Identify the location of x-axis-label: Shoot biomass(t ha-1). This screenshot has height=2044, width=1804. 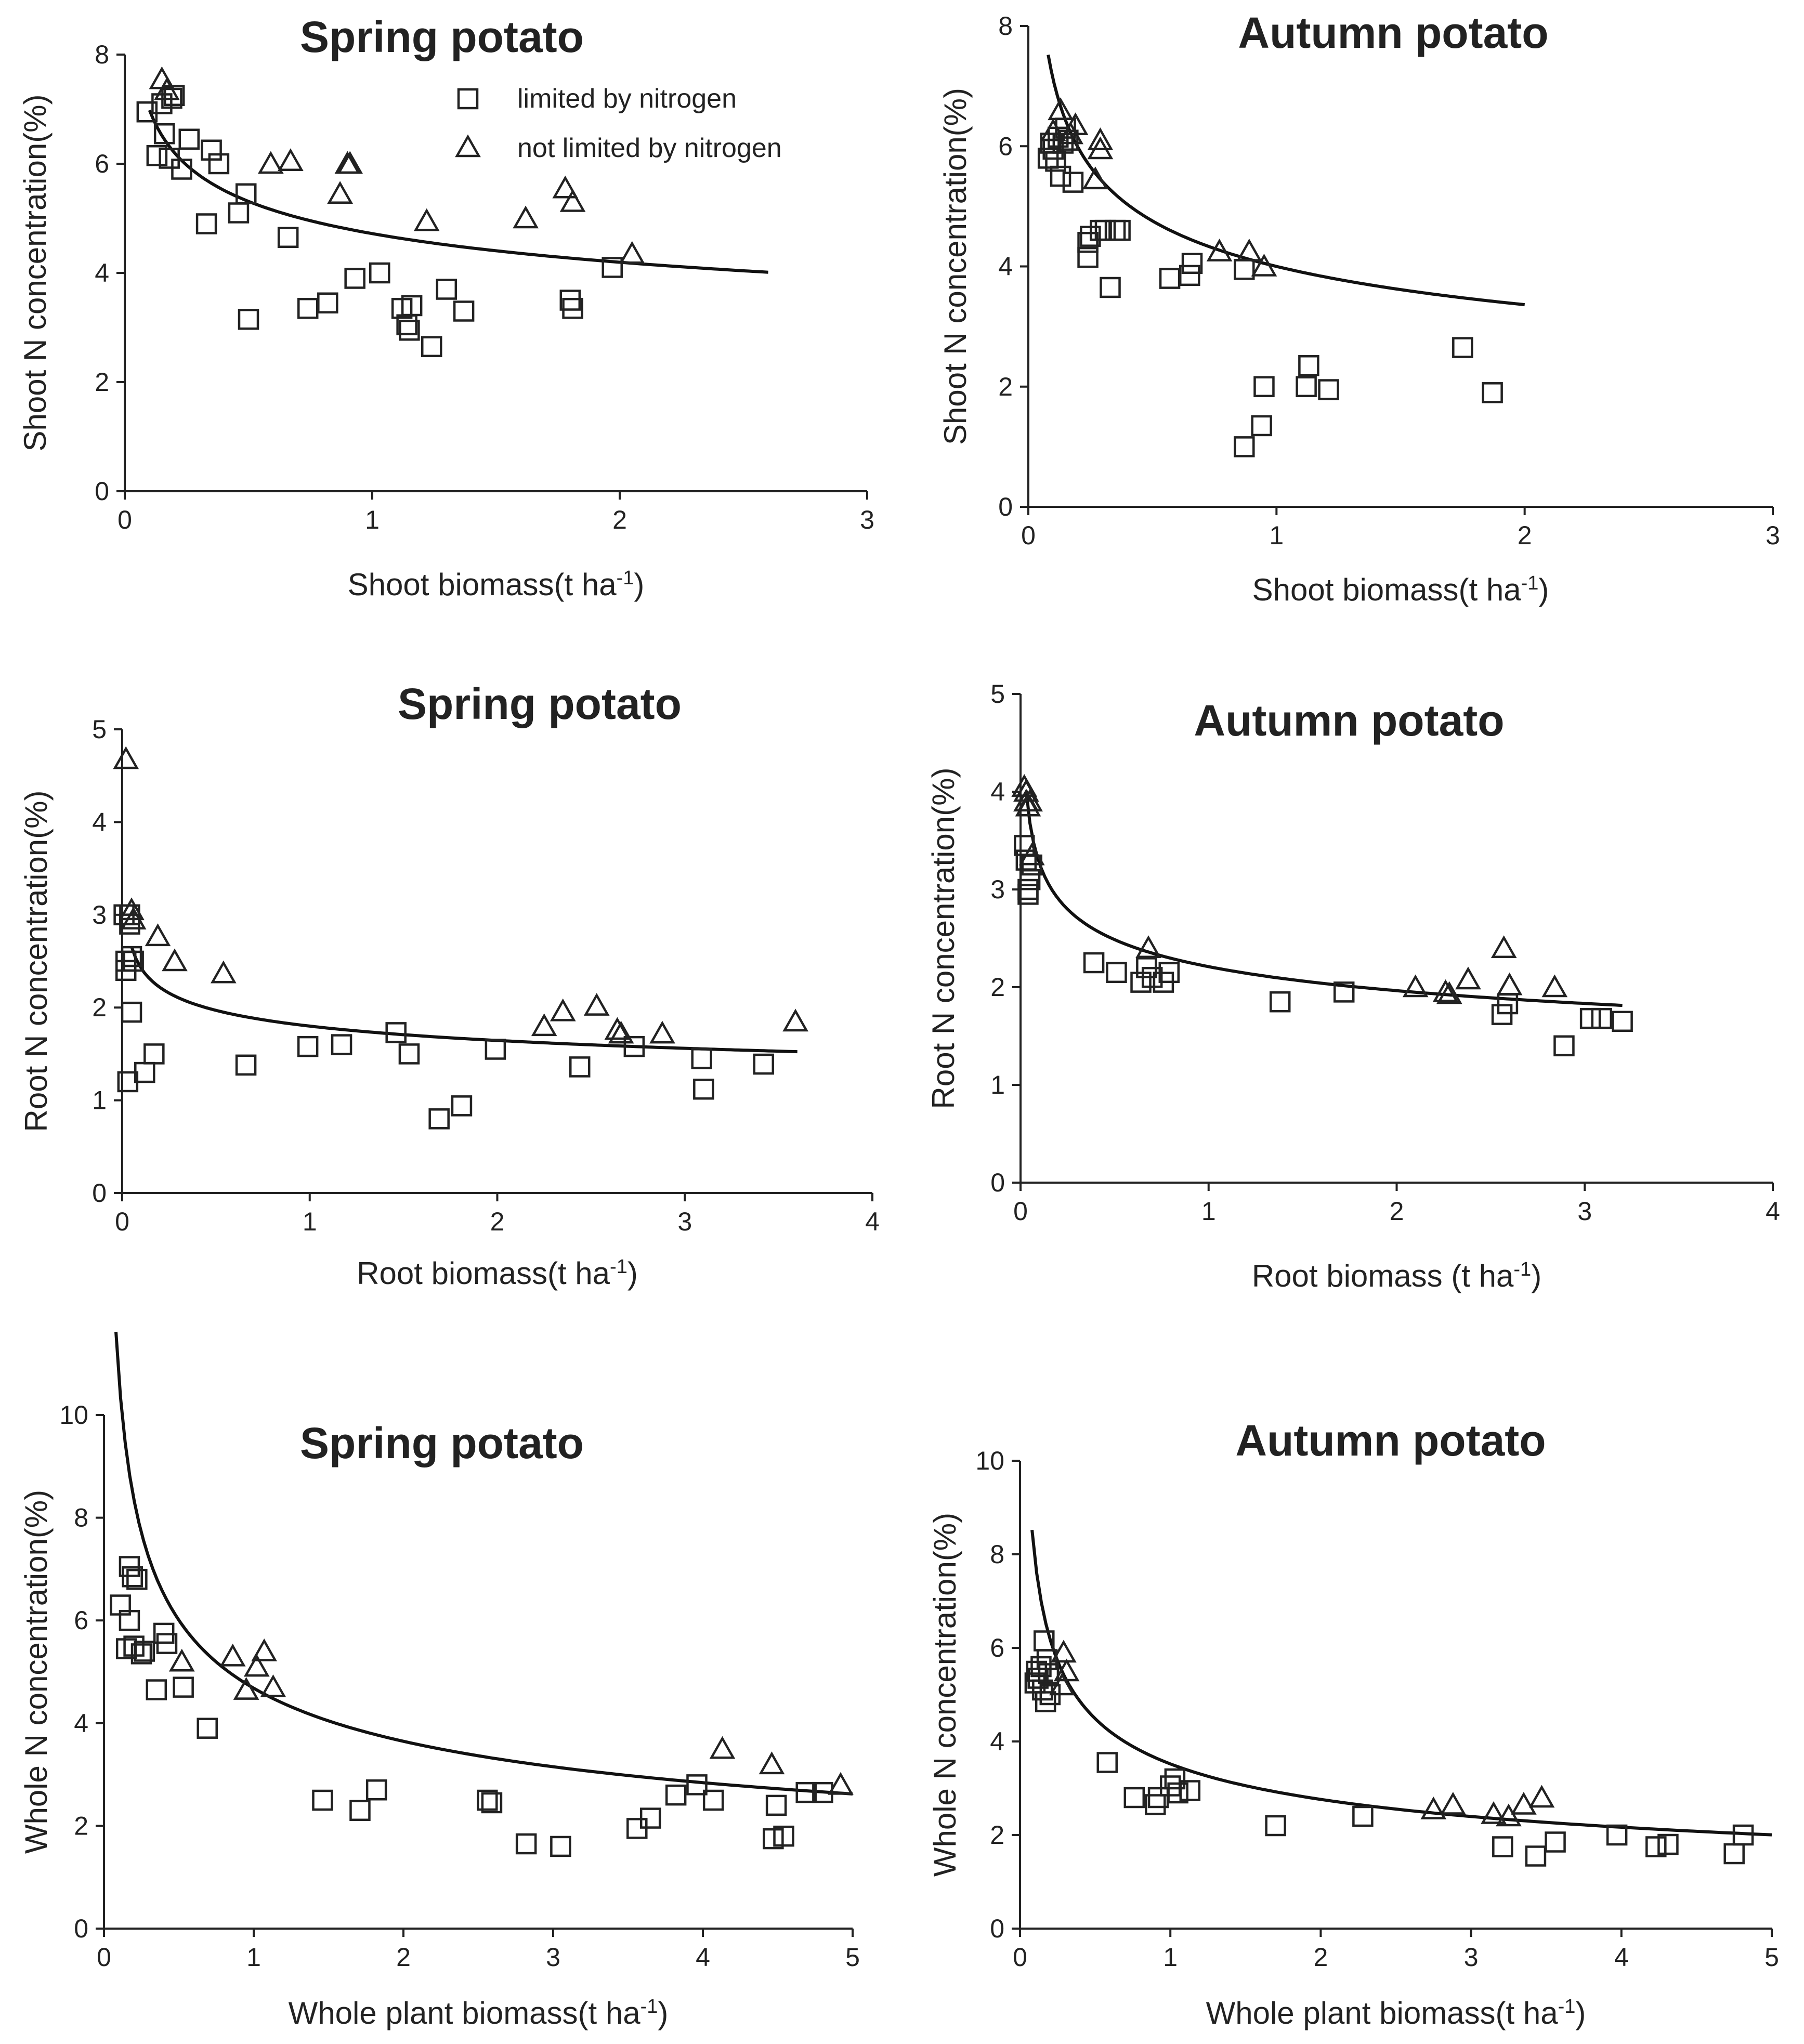
(496, 584).